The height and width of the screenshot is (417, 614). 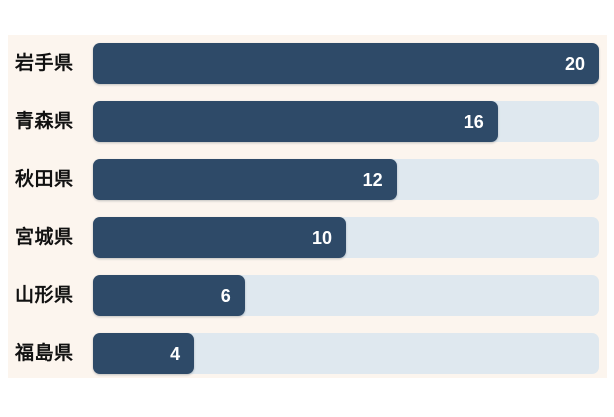 I want to click on bar: 16, so click(x=295, y=121).